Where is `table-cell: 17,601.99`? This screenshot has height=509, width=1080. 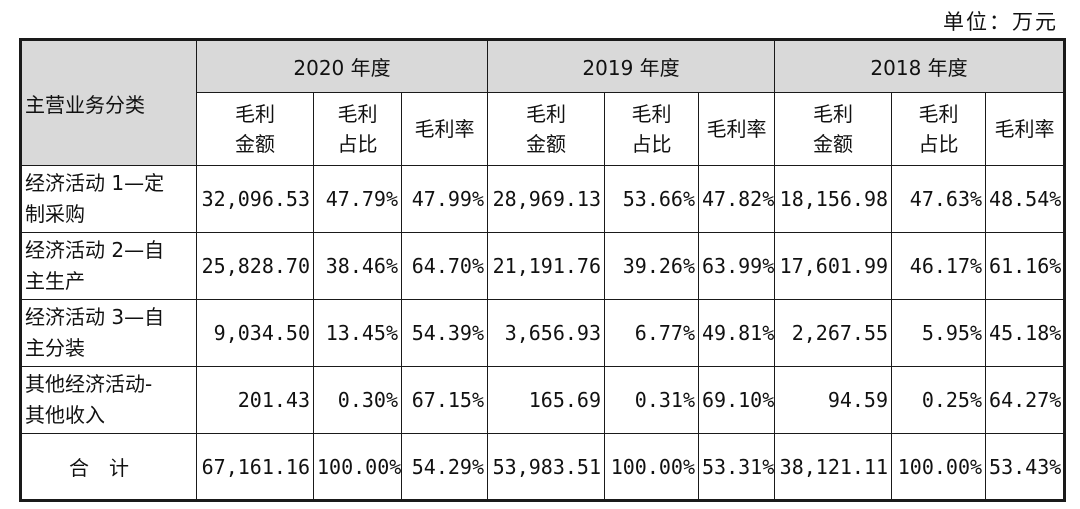 table-cell: 17,601.99 is located at coordinates (833, 266).